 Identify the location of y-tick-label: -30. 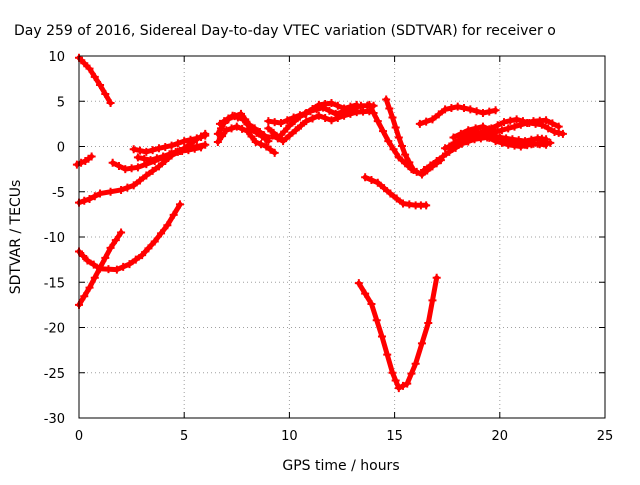
(54, 419).